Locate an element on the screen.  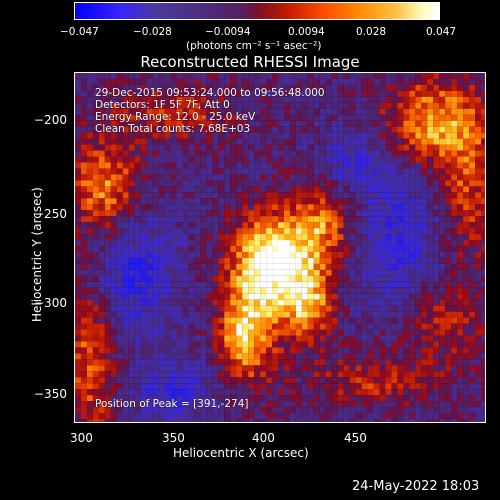
colorbar-tick: 0.028 is located at coordinates (371, 32).